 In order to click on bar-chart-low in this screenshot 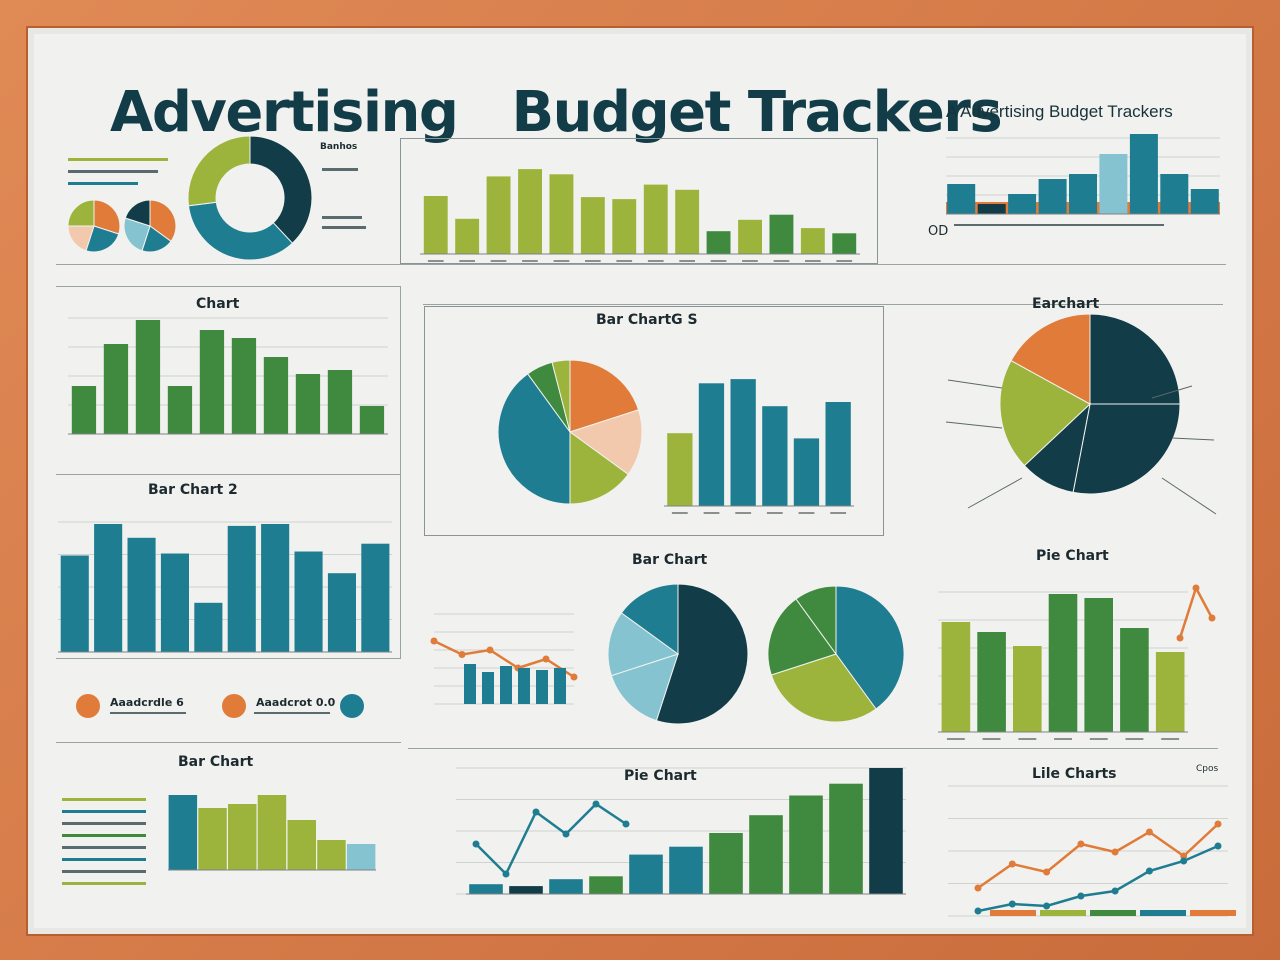, I will do `click(272, 833)`.